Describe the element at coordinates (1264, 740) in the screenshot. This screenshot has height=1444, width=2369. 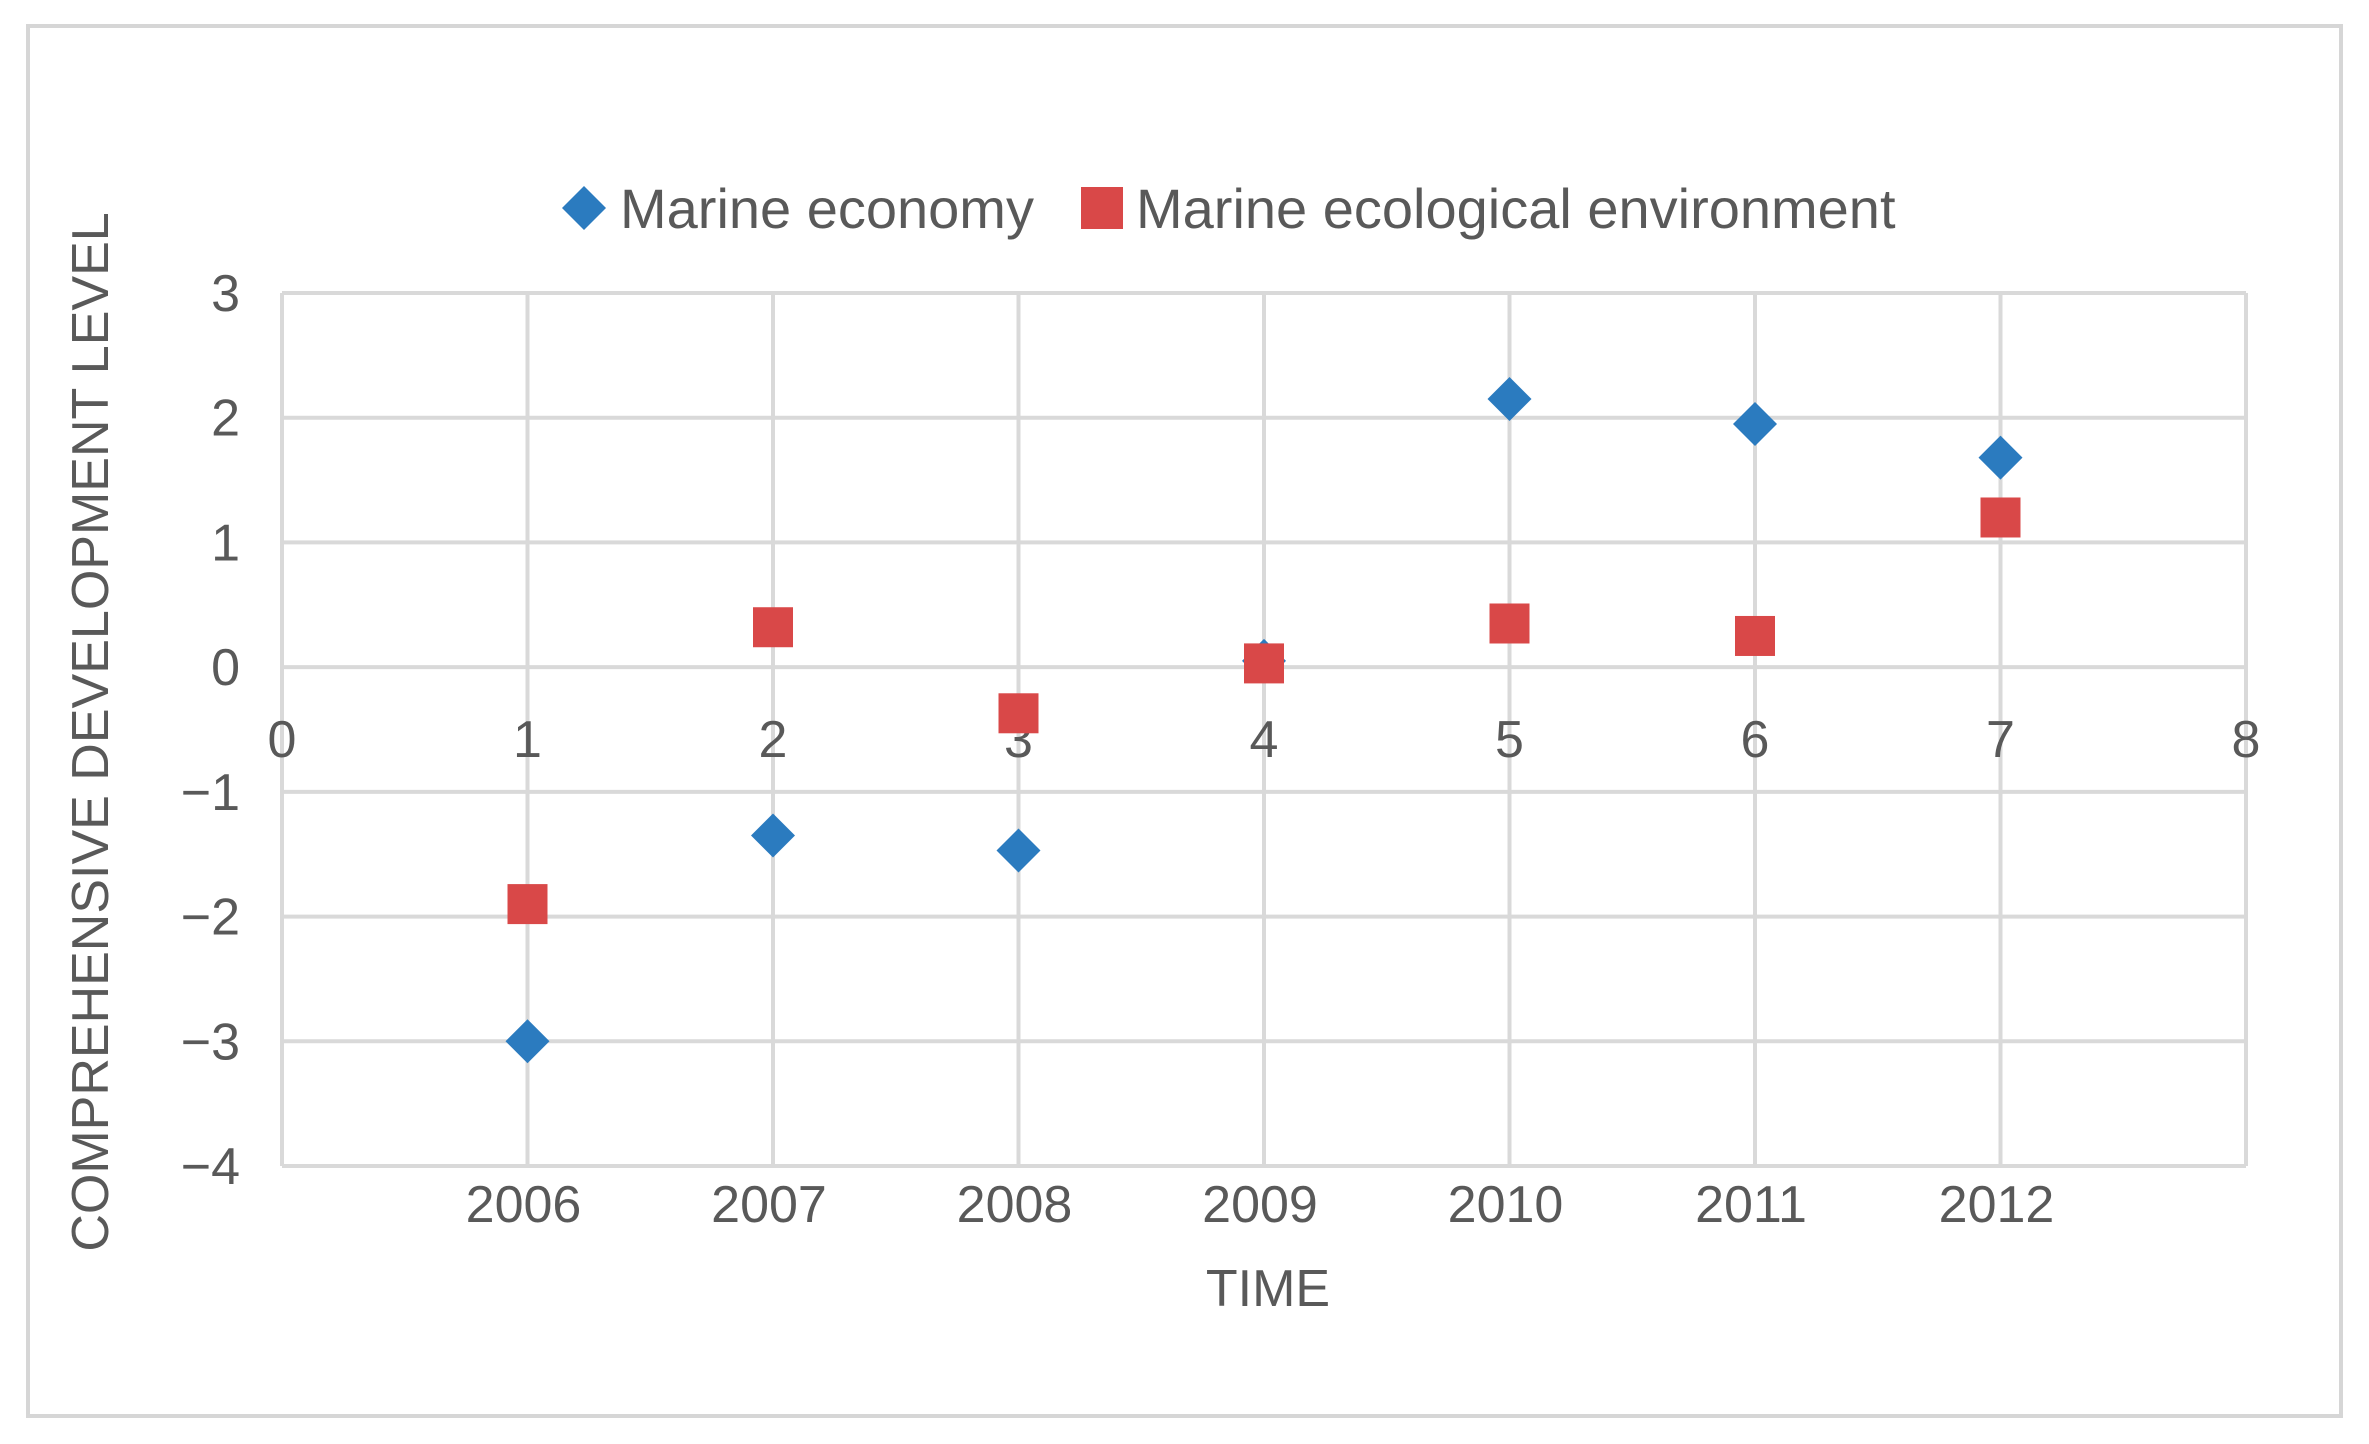
I see `x-tick-label: 4` at that location.